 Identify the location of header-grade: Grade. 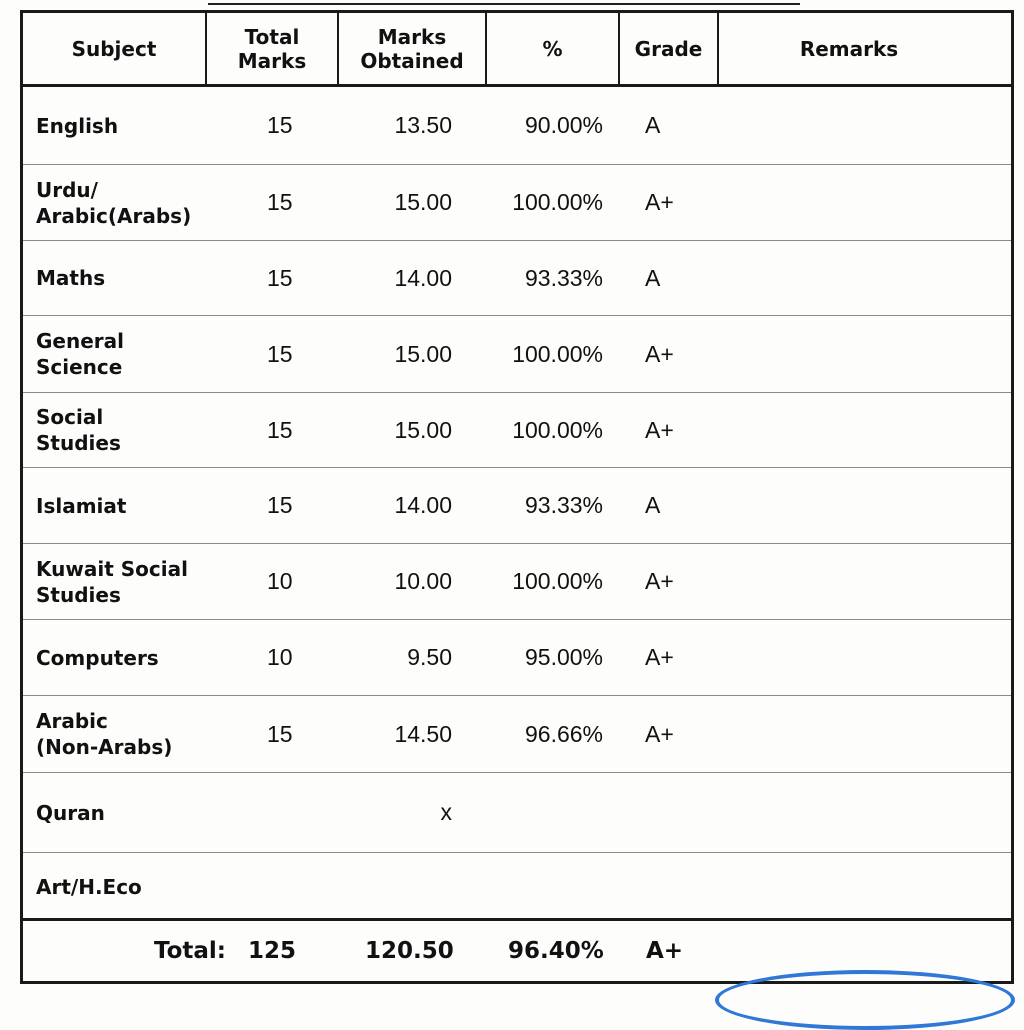
(668, 48).